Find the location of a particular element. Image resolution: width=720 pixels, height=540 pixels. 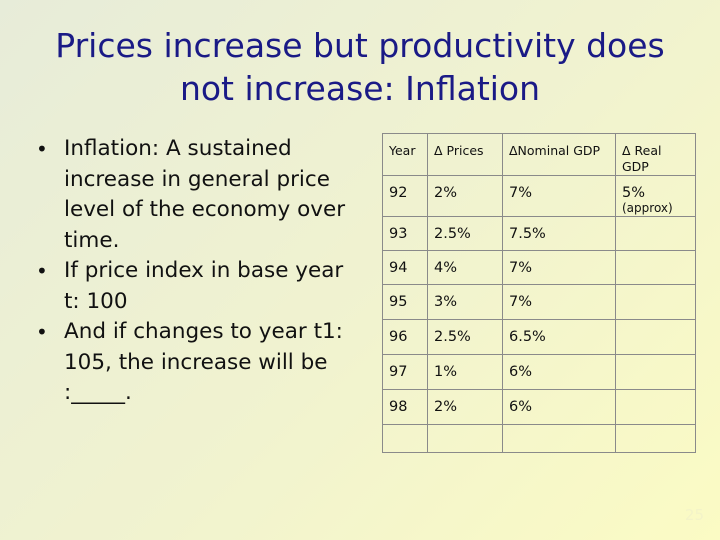

cell-nominal-gdp: 6.5% is located at coordinates (559, 337).